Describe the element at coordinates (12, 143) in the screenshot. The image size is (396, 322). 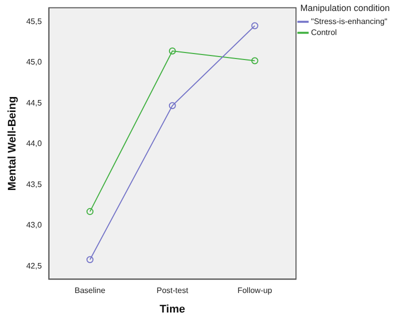
I see `y-axis-title: Mental Well-Being` at that location.